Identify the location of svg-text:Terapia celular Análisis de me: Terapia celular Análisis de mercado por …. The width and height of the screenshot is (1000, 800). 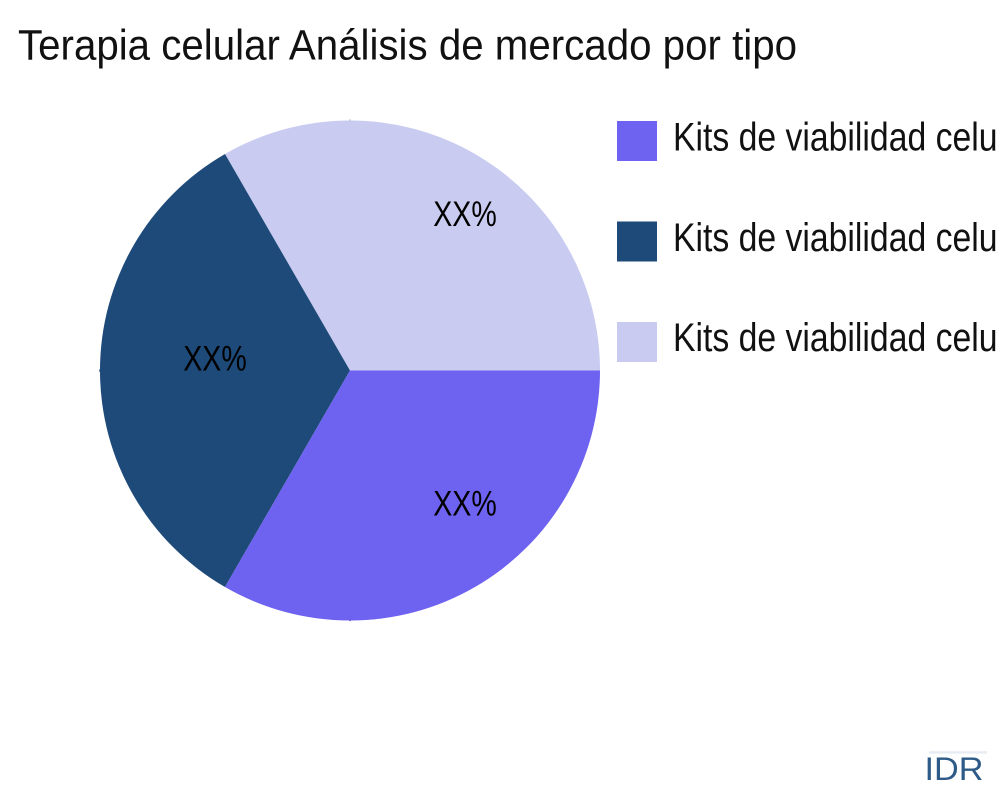
(407, 45).